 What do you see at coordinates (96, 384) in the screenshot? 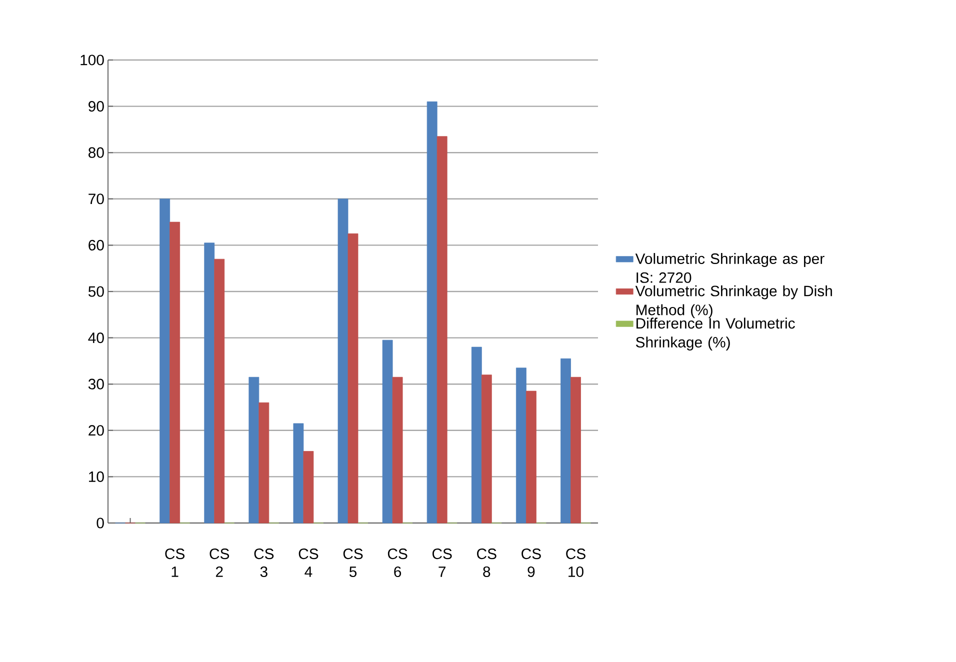
I see `y-tick-label: 30` at bounding box center [96, 384].